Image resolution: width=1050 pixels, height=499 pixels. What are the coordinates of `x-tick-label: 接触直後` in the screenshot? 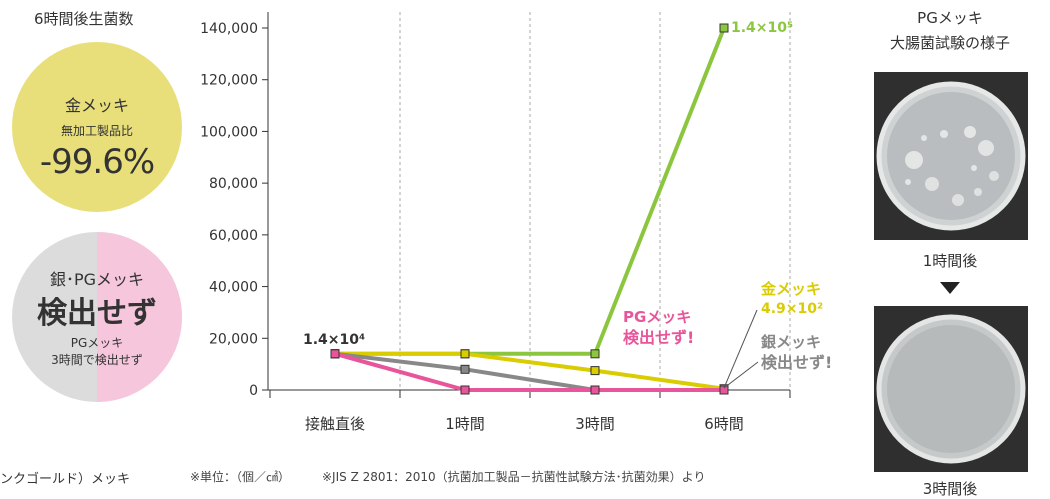 It's located at (335, 424).